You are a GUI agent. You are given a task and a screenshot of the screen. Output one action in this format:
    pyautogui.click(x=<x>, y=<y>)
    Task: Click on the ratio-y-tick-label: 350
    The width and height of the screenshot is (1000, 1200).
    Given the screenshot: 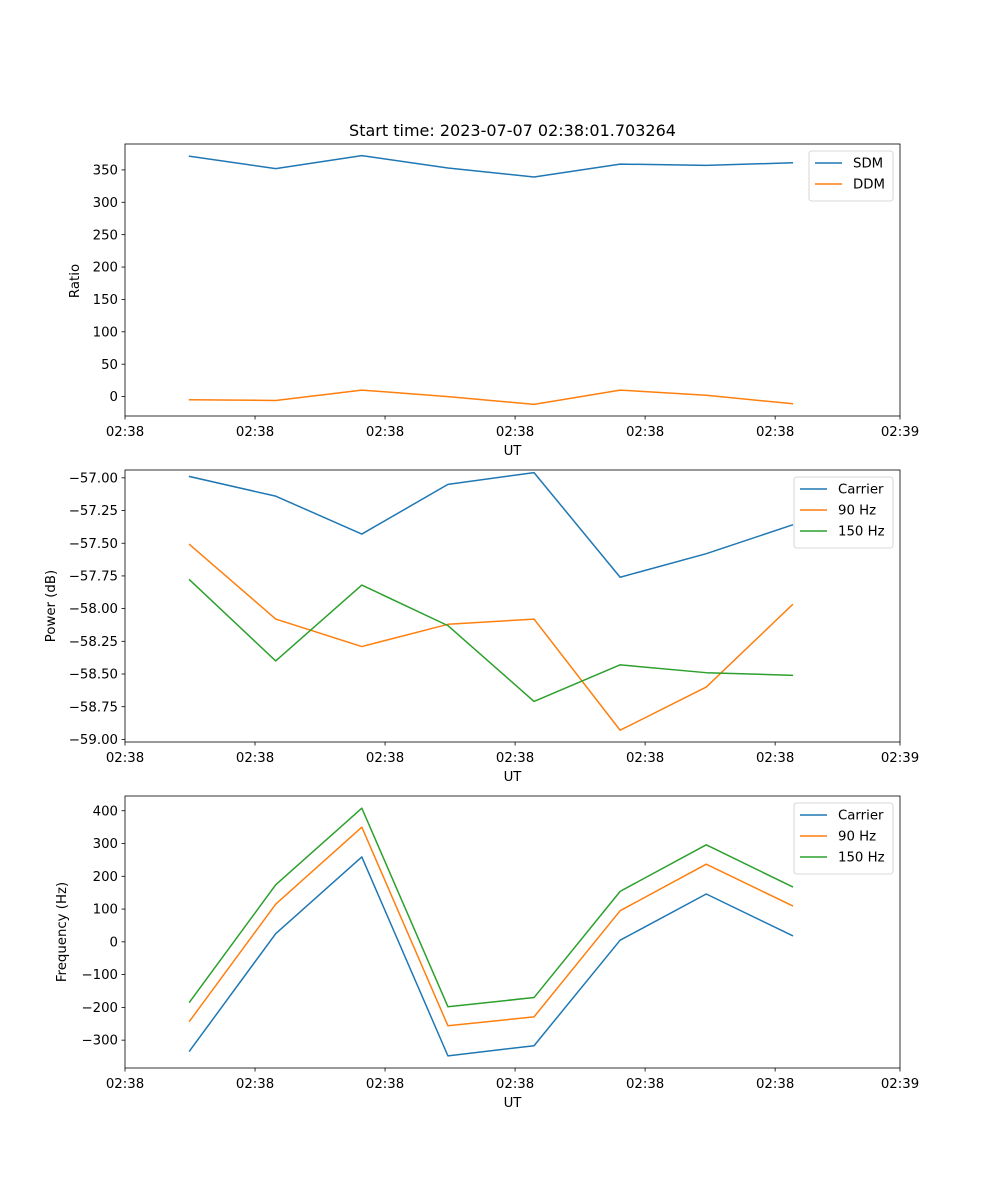 What is the action you would take?
    pyautogui.click(x=105, y=171)
    